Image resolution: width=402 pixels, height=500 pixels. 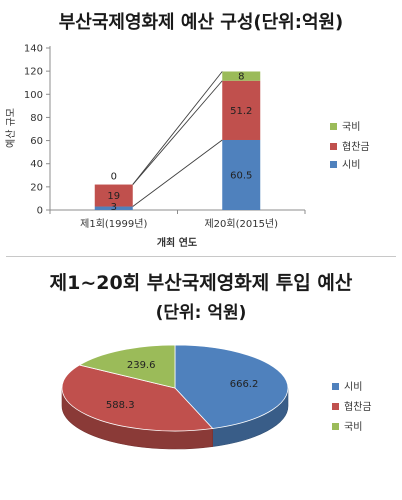 What do you see at coordinates (201, 313) in the screenshot?
I see `total-chart-subtitle: (단위: 억원)` at bounding box center [201, 313].